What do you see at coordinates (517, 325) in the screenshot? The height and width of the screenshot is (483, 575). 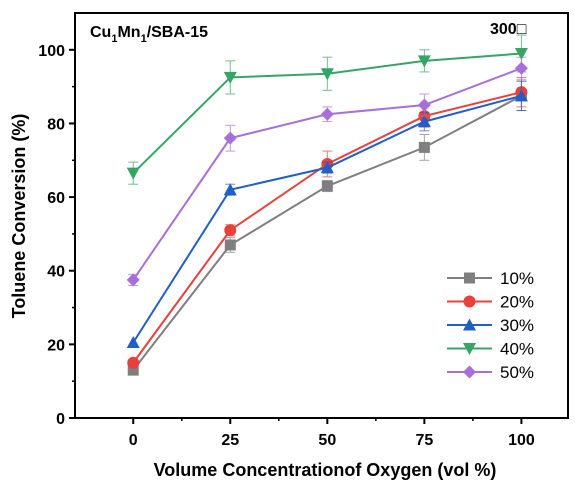 I see `legend-label: 30%` at bounding box center [517, 325].